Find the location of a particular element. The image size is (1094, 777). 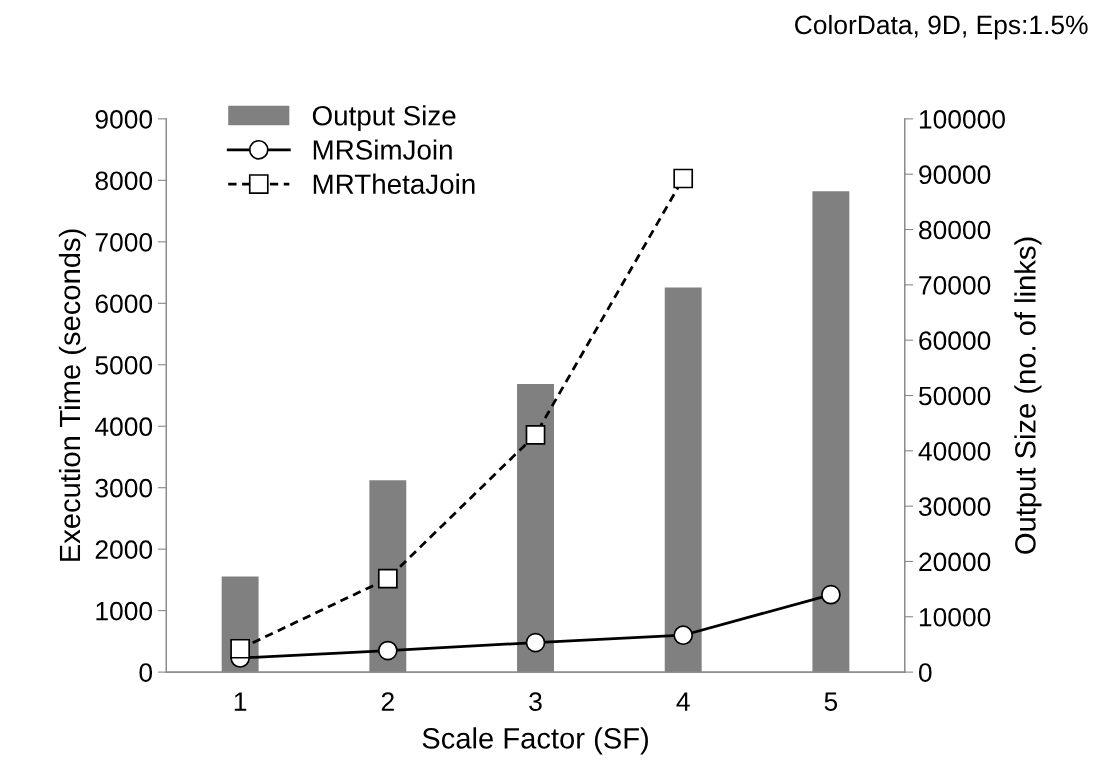

y2-tick-label: 90000 is located at coordinates (955, 175).